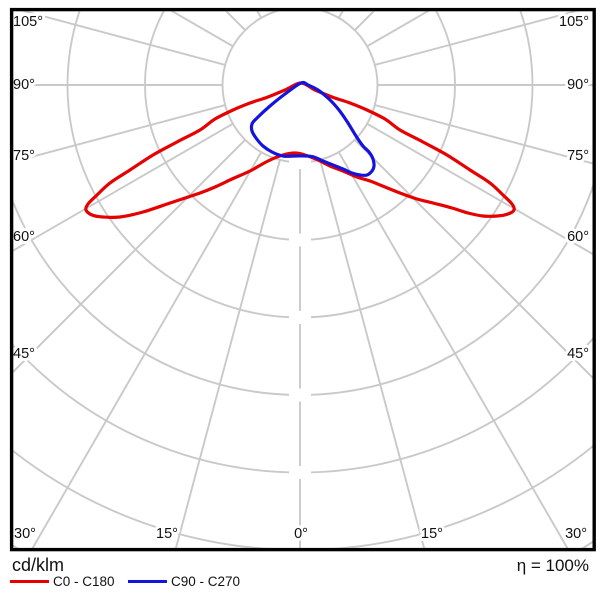 This screenshot has width=600, height=600. I want to click on unit-label: cd/klm, so click(38, 565).